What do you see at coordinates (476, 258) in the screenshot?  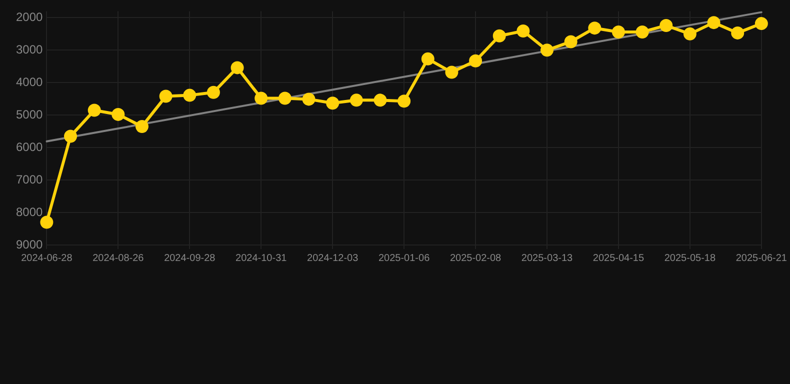 I see `x-tick-label: 2025-02-08` at bounding box center [476, 258].